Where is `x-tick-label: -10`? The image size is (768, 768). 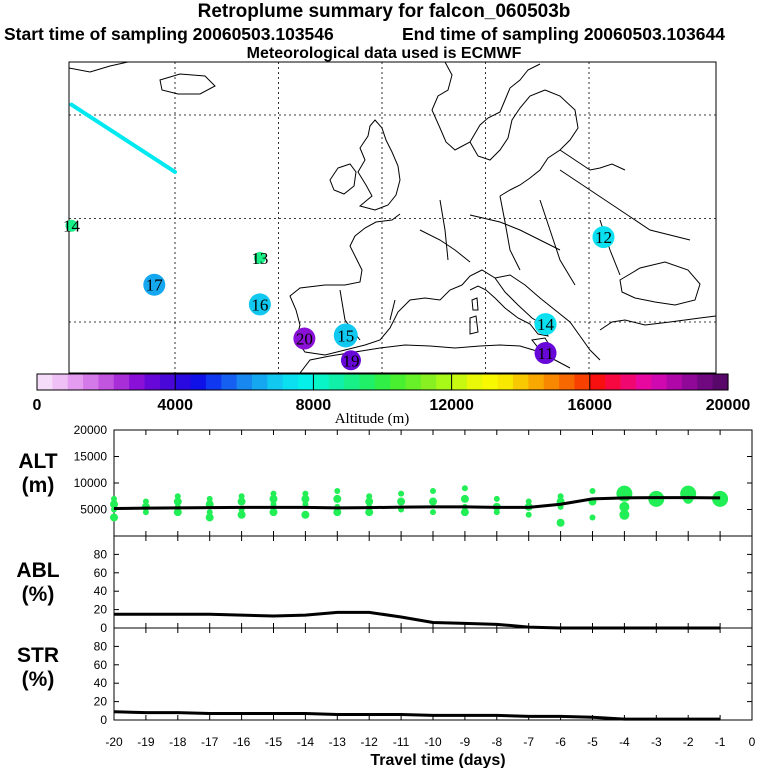 x-tick-label: -10 is located at coordinates (433, 742).